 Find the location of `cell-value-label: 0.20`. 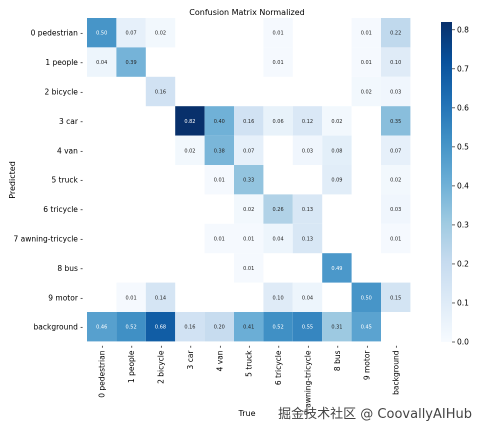

cell-value-label: 0.20 is located at coordinates (219, 328).